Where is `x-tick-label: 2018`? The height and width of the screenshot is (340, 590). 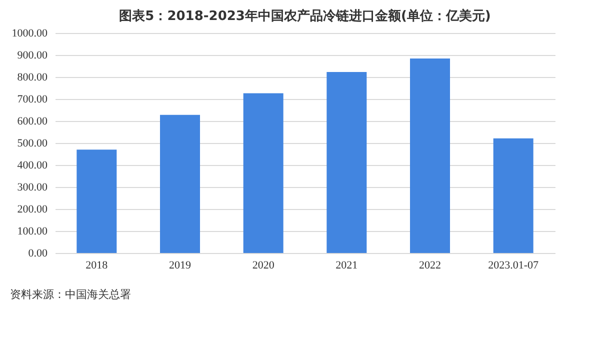 x-tick-label: 2018 is located at coordinates (97, 266).